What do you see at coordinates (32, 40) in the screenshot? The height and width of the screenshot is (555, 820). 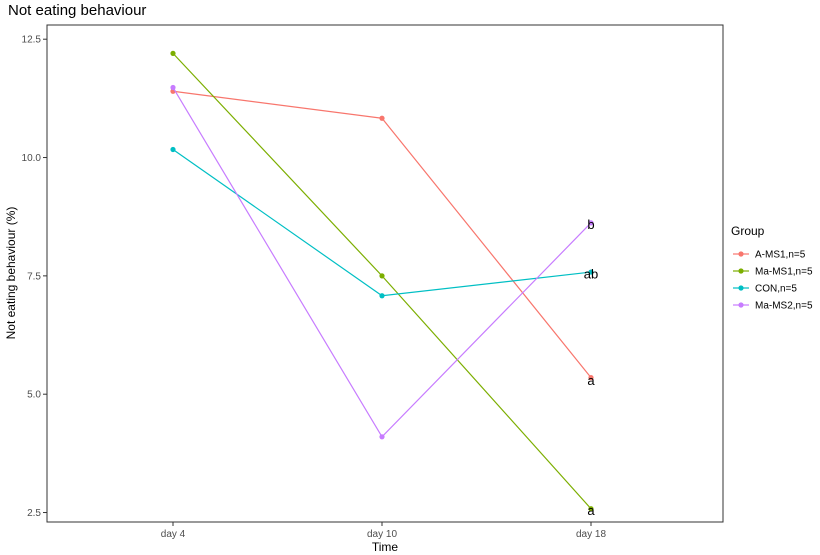 I see `y-tick-label: 12.5` at bounding box center [32, 40].